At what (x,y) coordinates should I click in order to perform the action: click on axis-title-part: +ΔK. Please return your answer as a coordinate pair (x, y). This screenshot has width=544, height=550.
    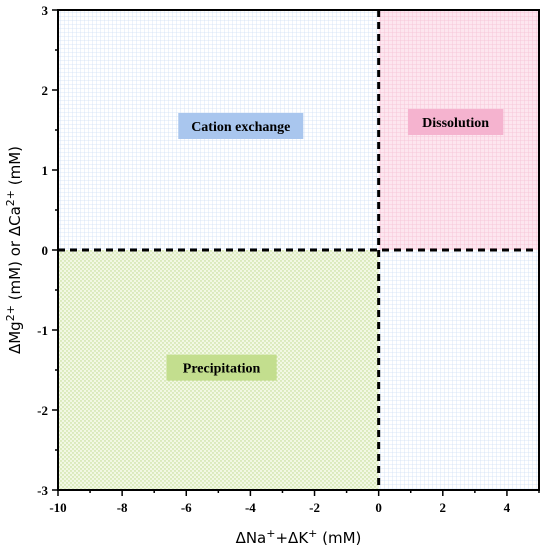
    Looking at the image, I should click on (292, 538).